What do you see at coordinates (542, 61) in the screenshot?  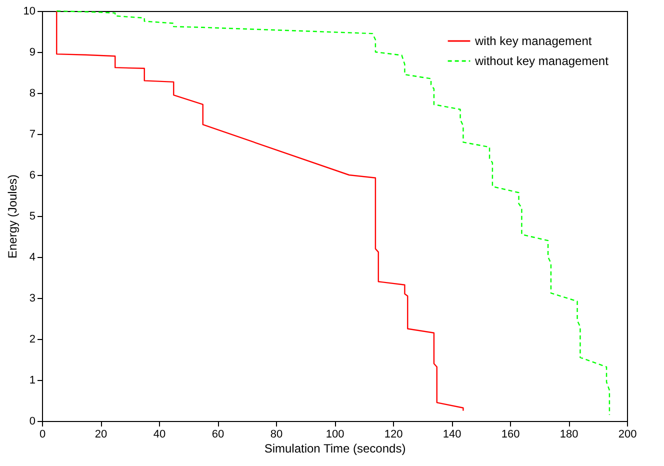 I see `legend-label: without key management` at bounding box center [542, 61].